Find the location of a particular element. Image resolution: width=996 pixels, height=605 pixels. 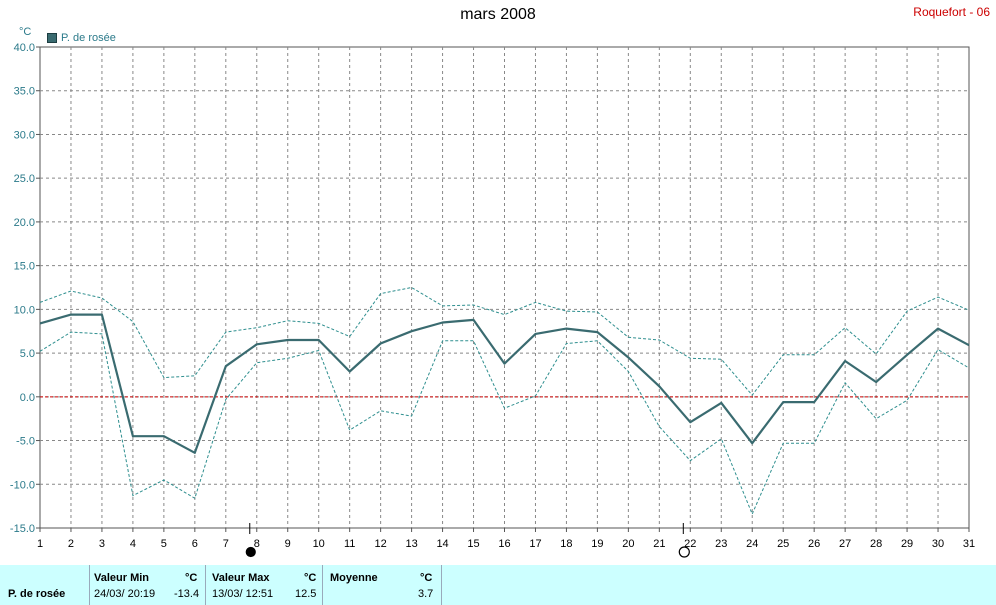

footer-max-value: 12.5 is located at coordinates (306, 594).